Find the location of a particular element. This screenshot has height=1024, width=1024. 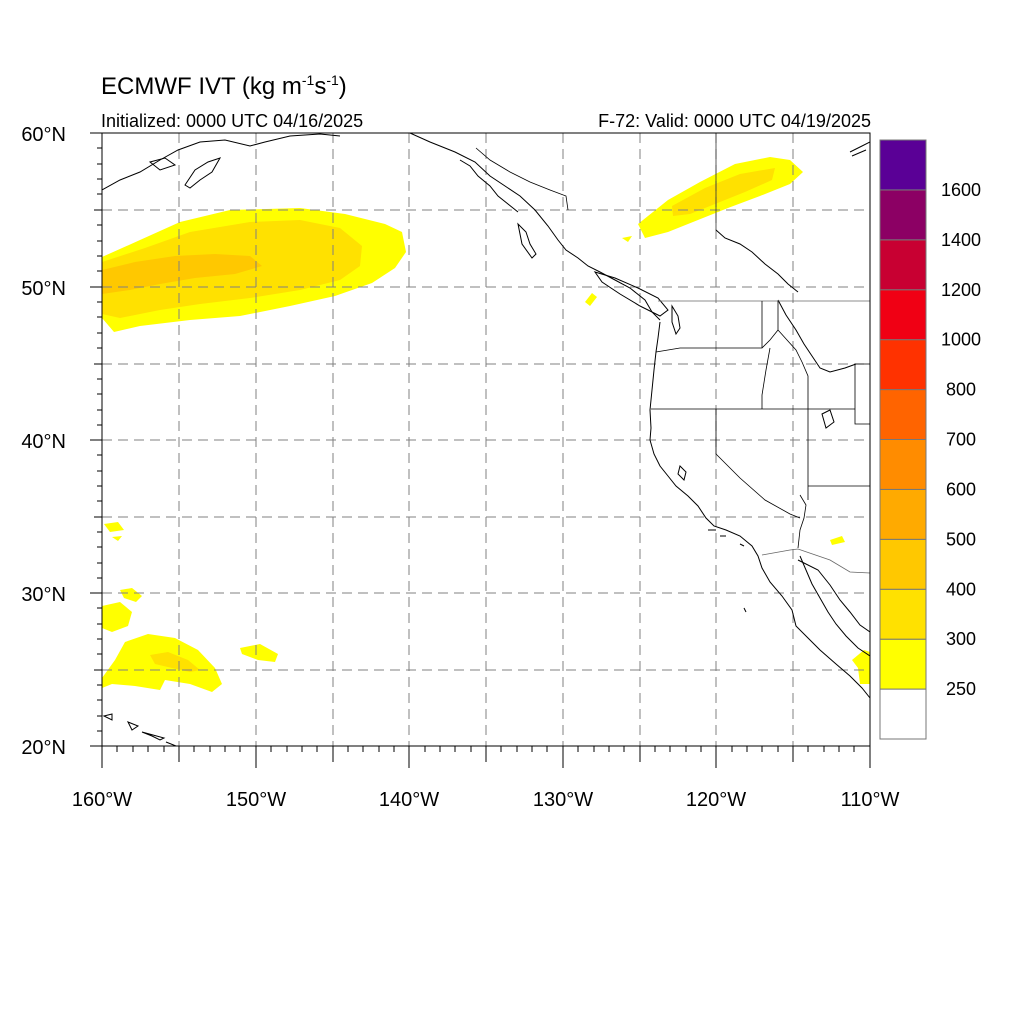

colorbar: 1600 1400 1200 1000 800 700 600 500 400 300 250 is located at coordinates (930, 439).